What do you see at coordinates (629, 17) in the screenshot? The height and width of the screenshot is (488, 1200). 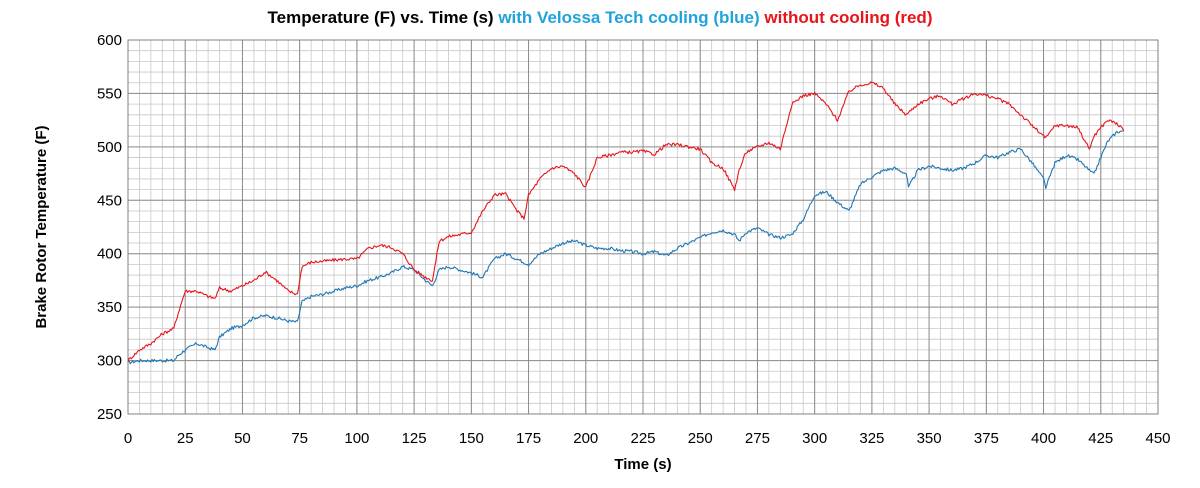 I see `title-part-cooling: with Velossa Tech cooling (blue)` at bounding box center [629, 17].